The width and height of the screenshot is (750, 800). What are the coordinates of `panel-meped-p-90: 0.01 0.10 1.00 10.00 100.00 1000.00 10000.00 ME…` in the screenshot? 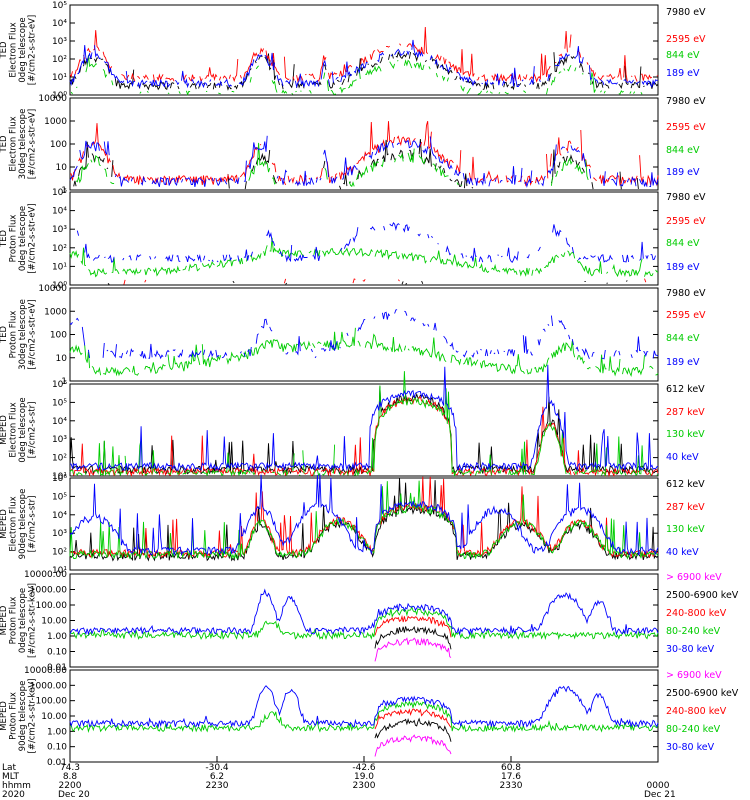 It's located at (369, 717).